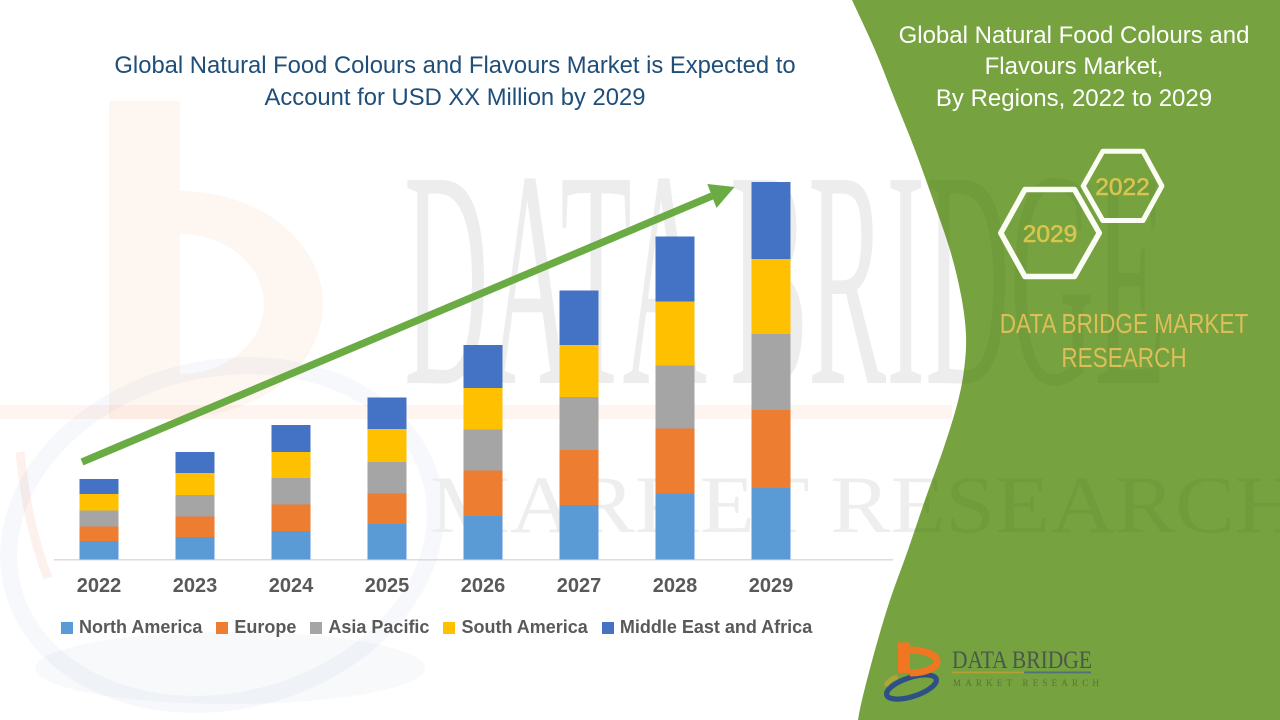 This screenshot has height=720, width=1280. What do you see at coordinates (1122, 187) in the screenshot?
I see `svg-text: 2022` at bounding box center [1122, 187].